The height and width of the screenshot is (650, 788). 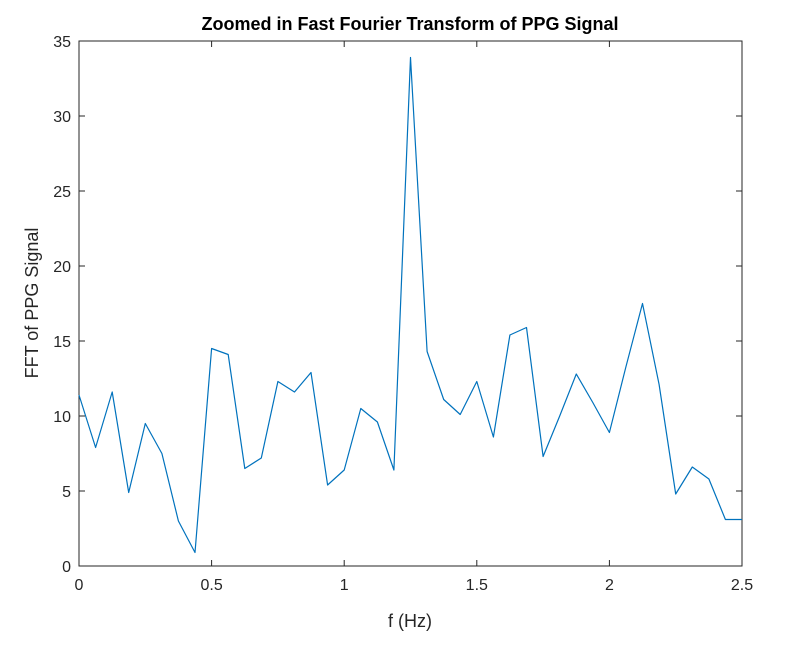 I want to click on y-tick-label: 30, so click(x=62, y=117).